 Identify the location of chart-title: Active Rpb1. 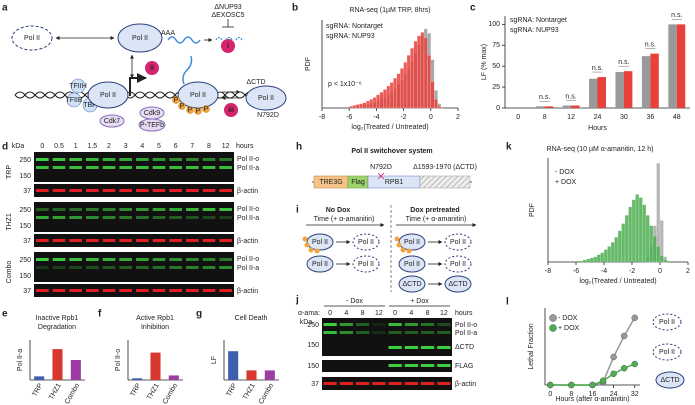
(155, 318).